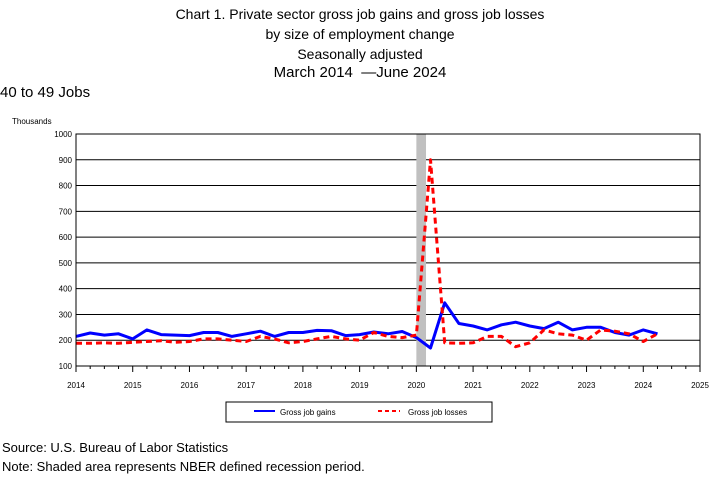  What do you see at coordinates (313, 72) in the screenshot?
I see `period-start: March 2014` at bounding box center [313, 72].